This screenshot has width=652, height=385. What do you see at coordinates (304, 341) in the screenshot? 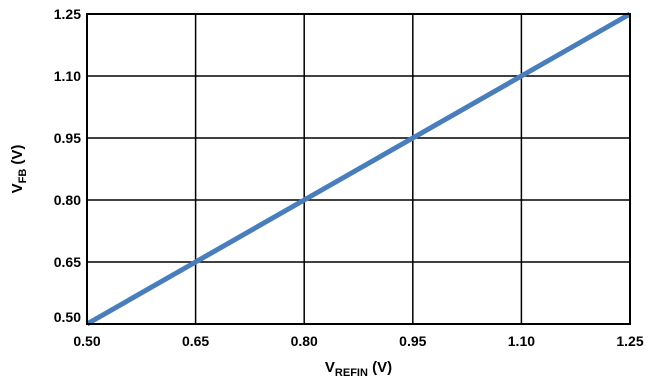
I see `x-tick-label: 0.80` at bounding box center [304, 341].